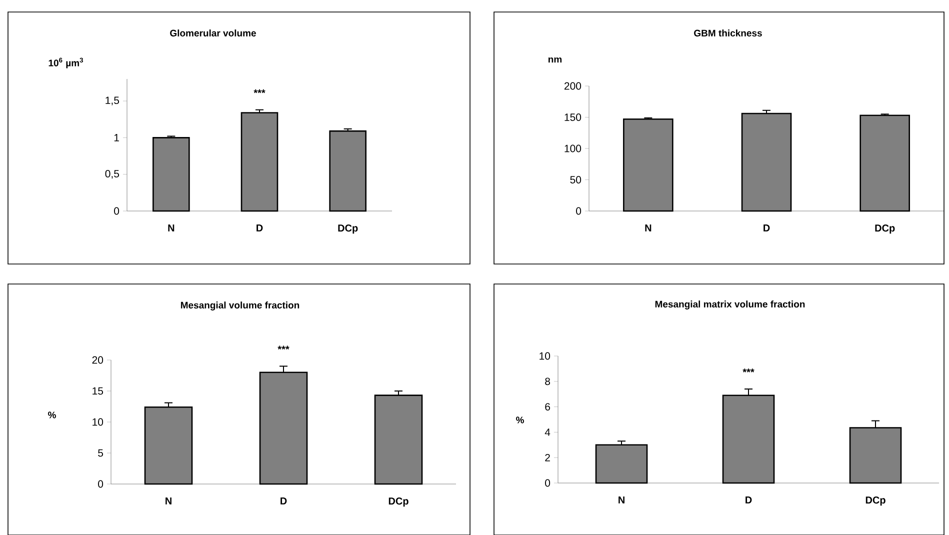  Describe the element at coordinates (66, 63) in the screenshot. I see `y-axis-title: 10$^{6}$ µm$^{3}$` at that location.